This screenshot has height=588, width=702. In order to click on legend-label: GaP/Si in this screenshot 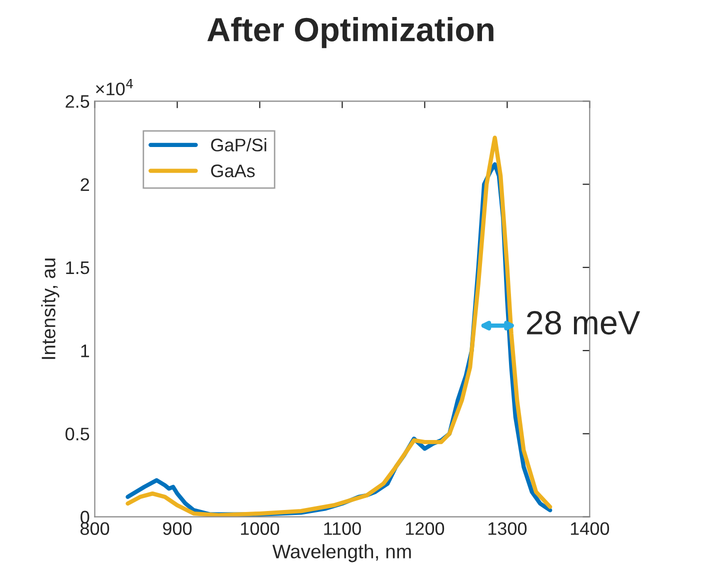, I will do `click(238, 145)`.